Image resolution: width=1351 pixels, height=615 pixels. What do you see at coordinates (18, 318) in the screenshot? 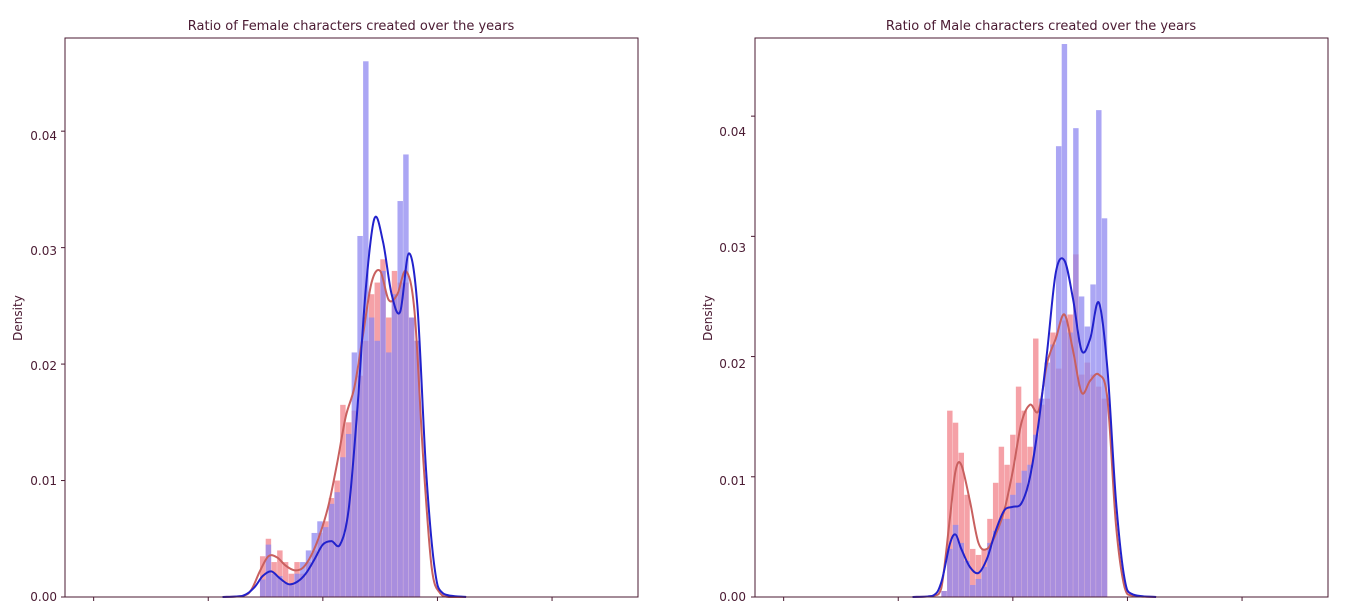
I see `y-axis-label-female: Density` at bounding box center [18, 318].